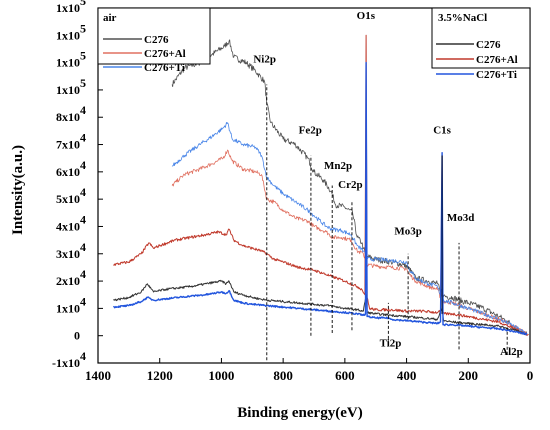  Describe the element at coordinates (310, 131) in the screenshot. I see `peak-label-fe2p: Fe2p` at that location.